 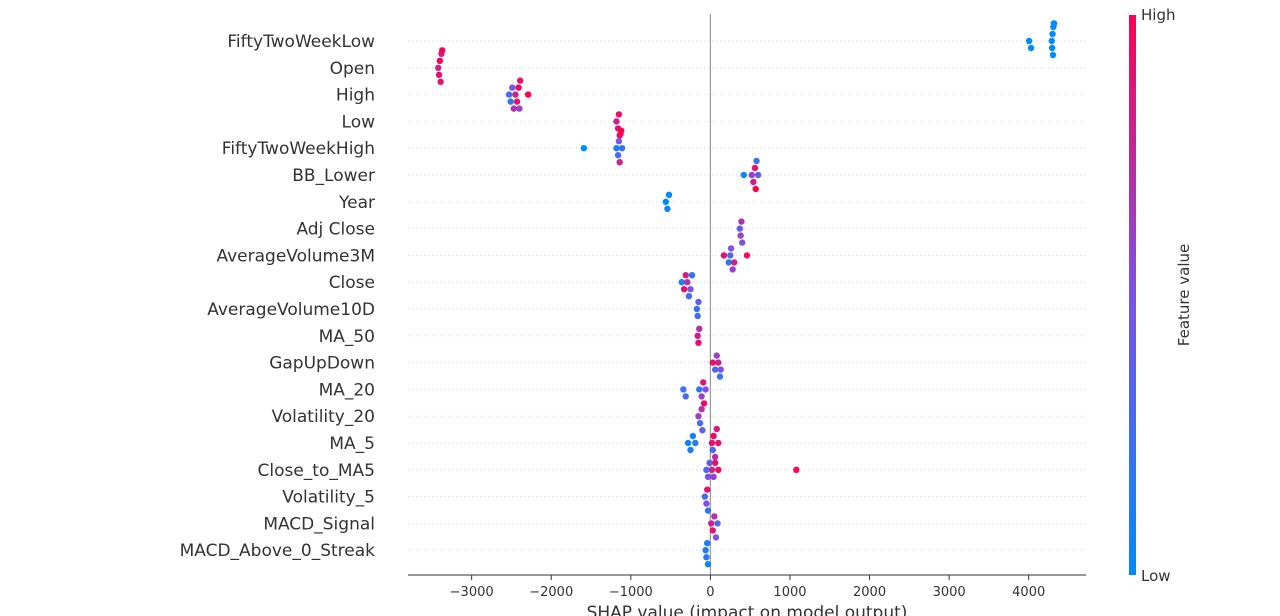 I want to click on feature-label: FiftyTwoWeekLow, so click(x=301, y=42).